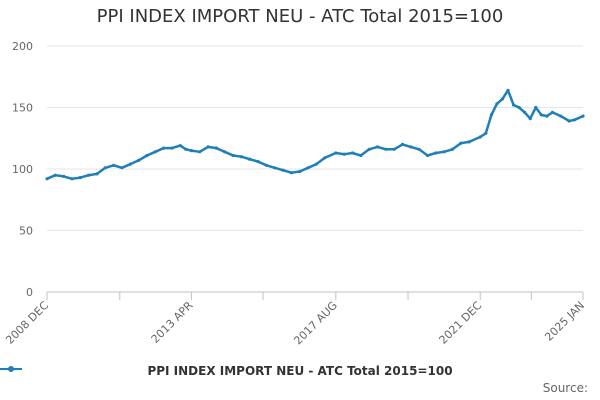  I want to click on y-tick-label: 200, so click(22, 46).